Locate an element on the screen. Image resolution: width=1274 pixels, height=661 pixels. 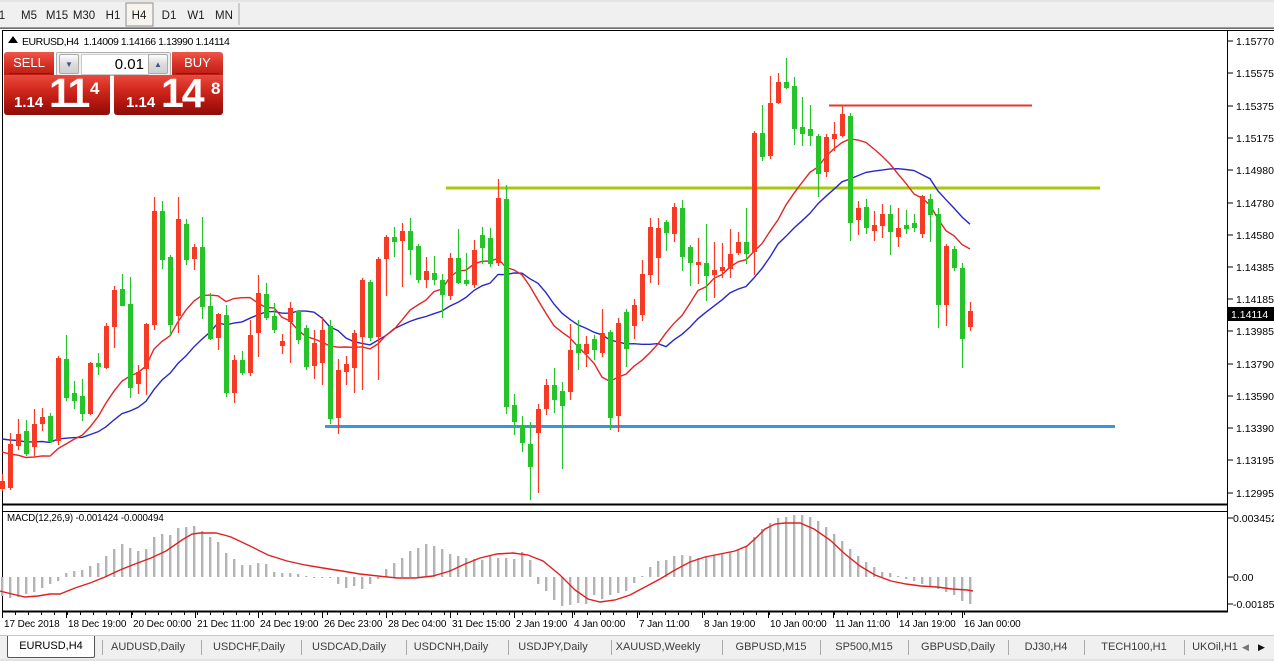
svg-text: 4 Jan 00:00 is located at coordinates (600, 624).